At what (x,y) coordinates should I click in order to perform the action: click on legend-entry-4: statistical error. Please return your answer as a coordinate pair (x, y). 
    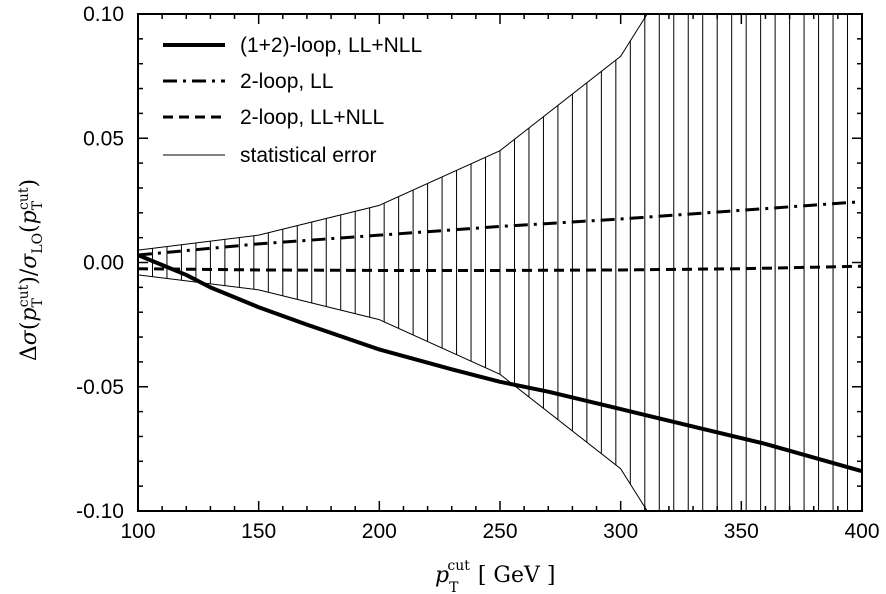
    Looking at the image, I should click on (270, 155).